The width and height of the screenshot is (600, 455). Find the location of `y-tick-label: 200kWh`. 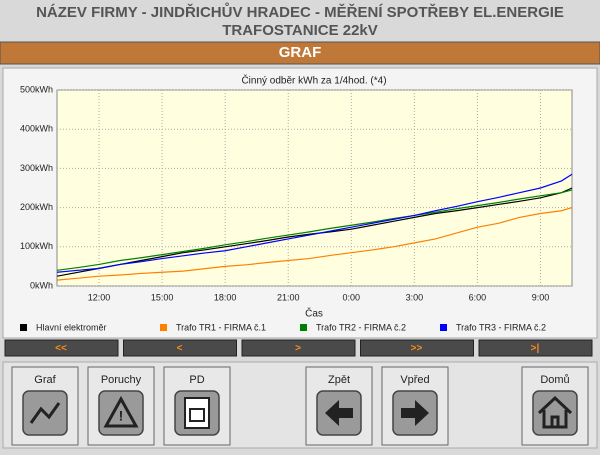

y-tick-label: 200kWh is located at coordinates (36, 207).